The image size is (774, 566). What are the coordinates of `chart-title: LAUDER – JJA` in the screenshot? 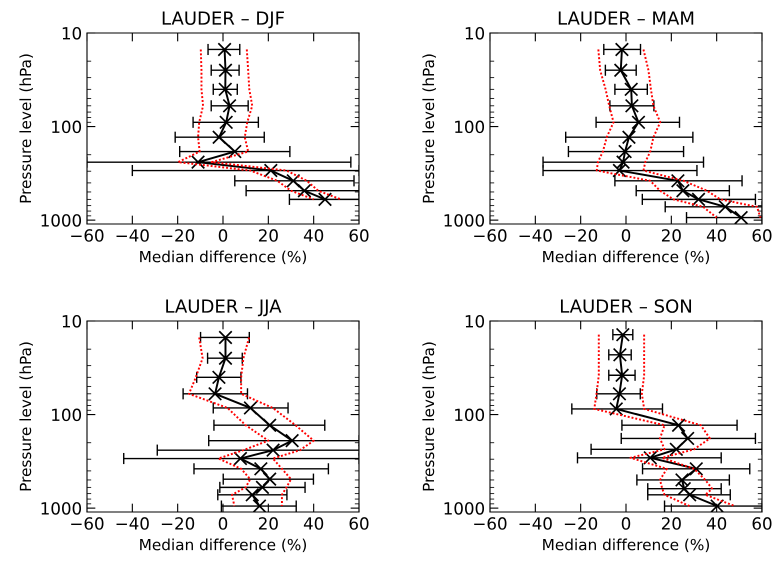 It's located at (224, 308).